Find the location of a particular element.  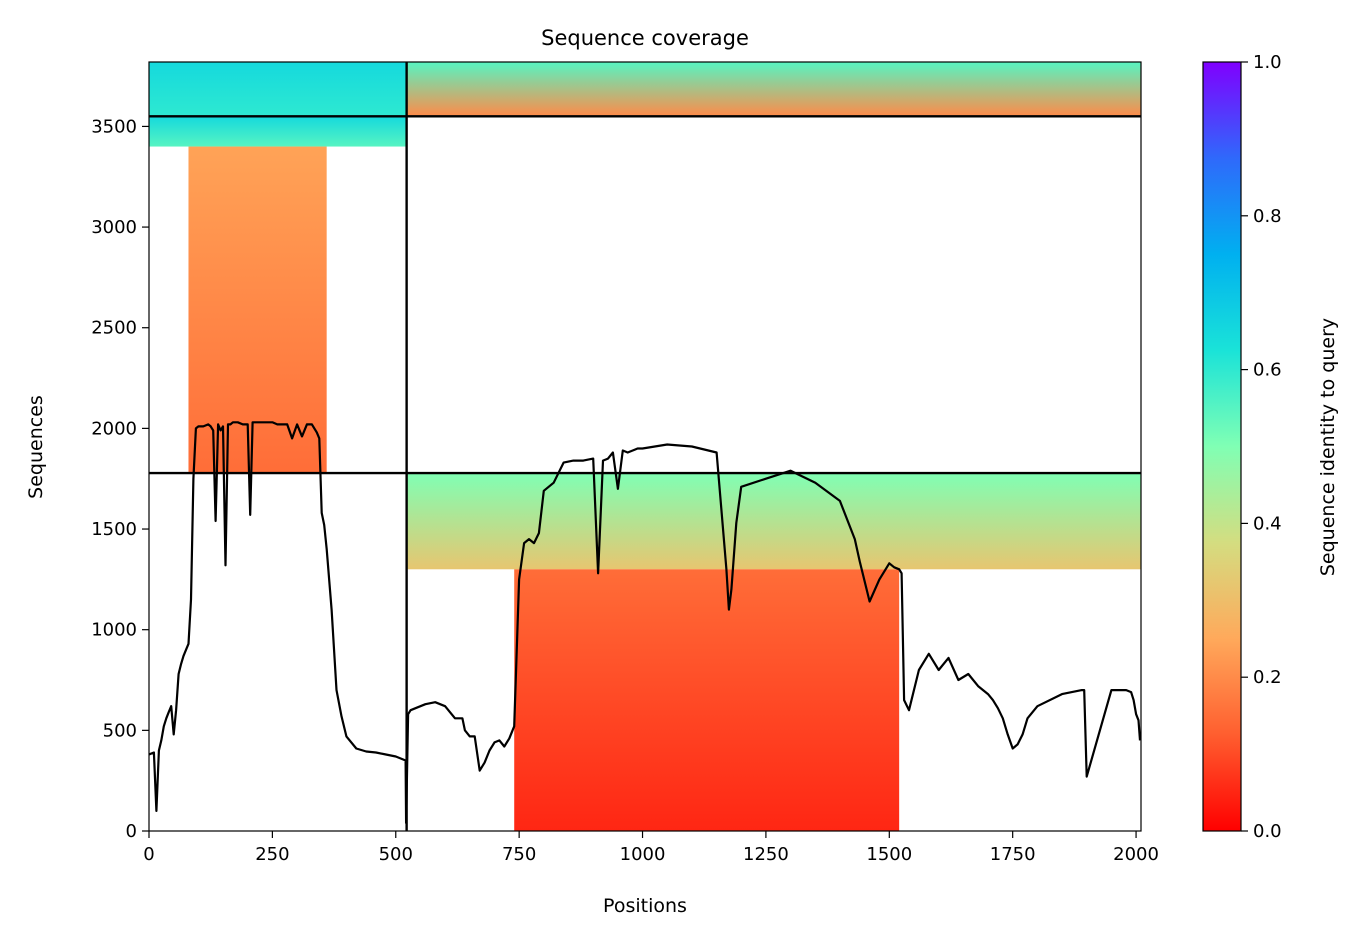

colorbar-tick-label: 0.8 is located at coordinates (1267, 216).